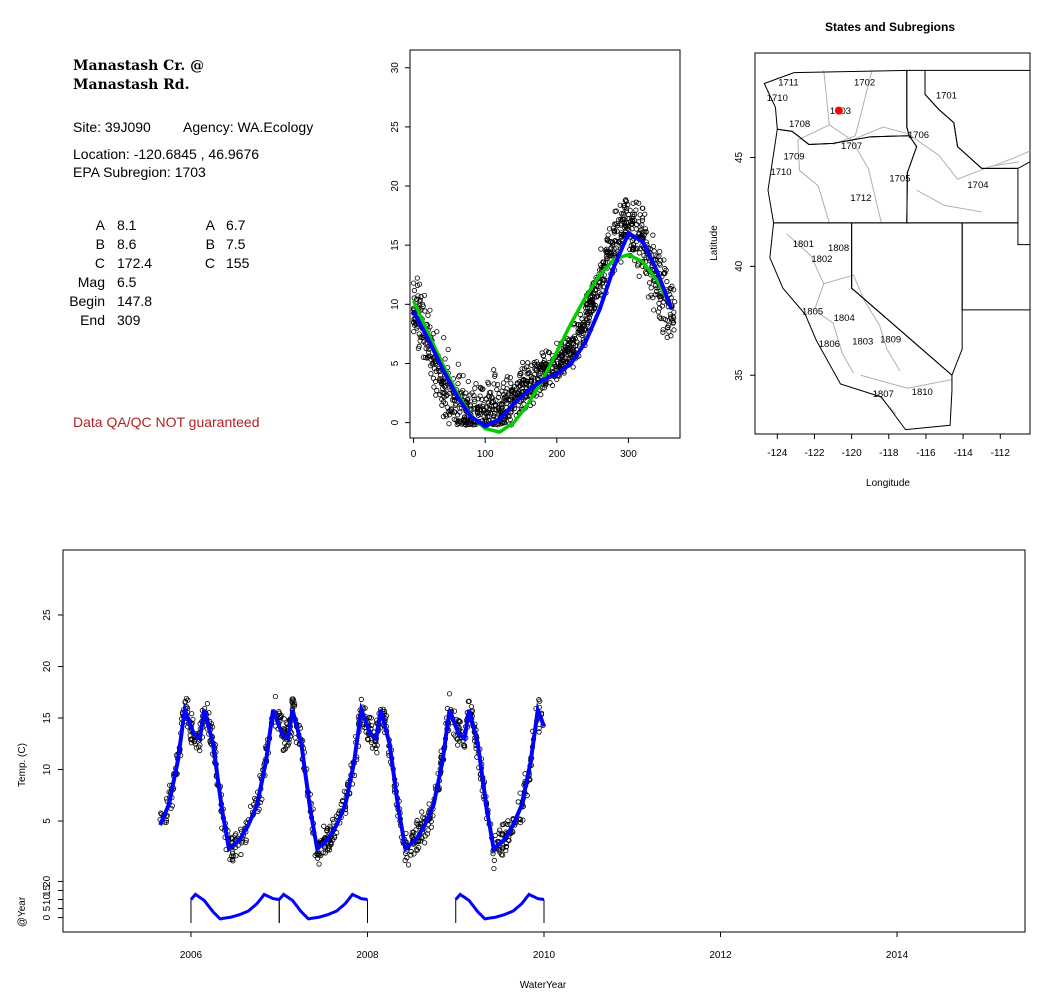  Describe the element at coordinates (248, 127) in the screenshot. I see `agency: Agency: WA.Ecology` at that location.